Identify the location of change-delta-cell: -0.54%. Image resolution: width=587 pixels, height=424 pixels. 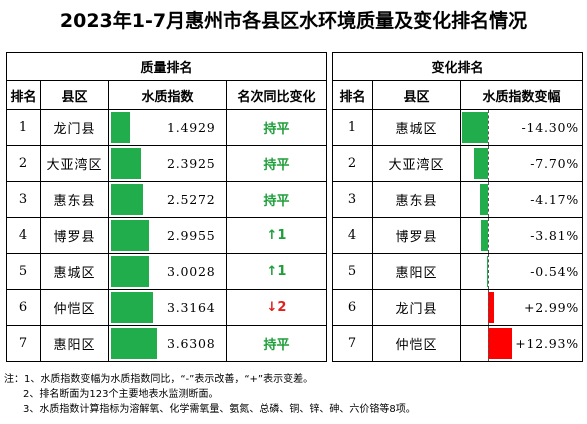
(521, 271).